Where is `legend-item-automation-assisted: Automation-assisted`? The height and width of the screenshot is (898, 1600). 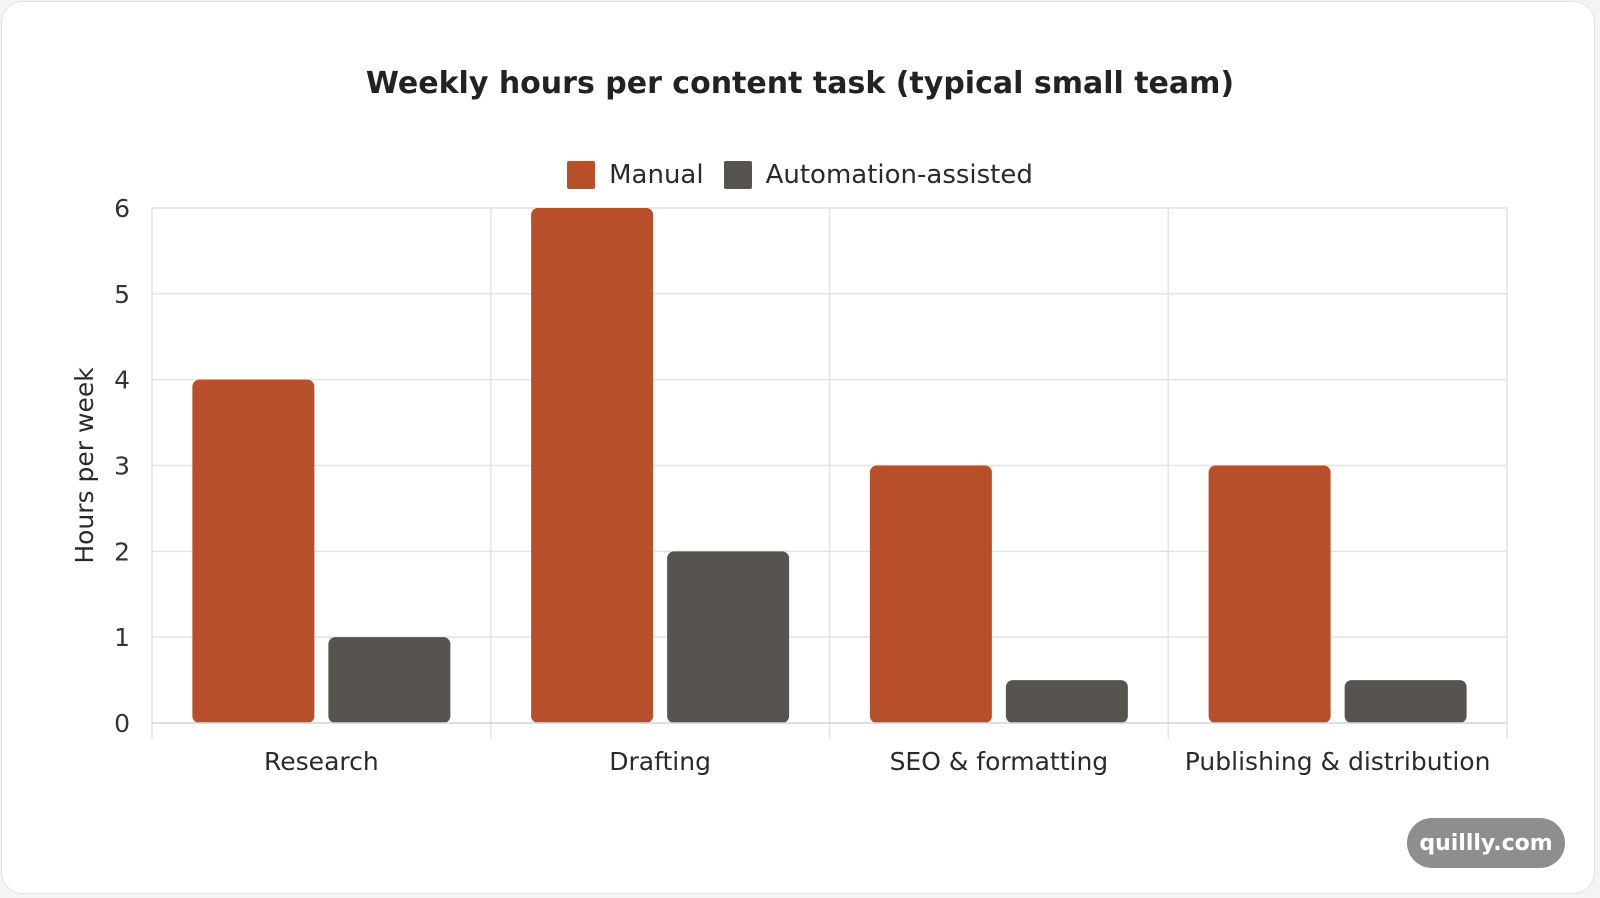
legend-item-automation-assisted: Automation-assisted is located at coordinates (878, 175).